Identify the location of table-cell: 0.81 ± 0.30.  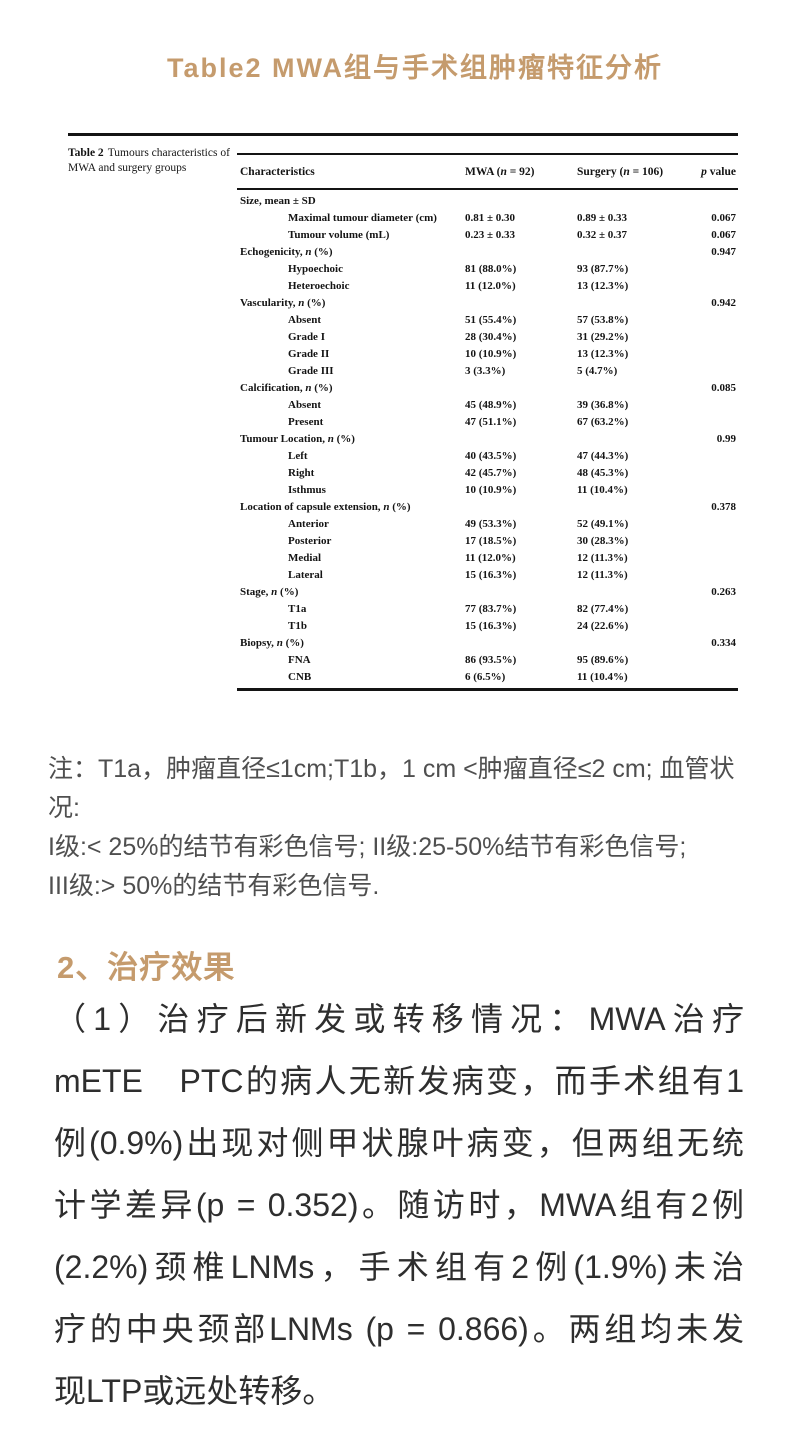
(490, 217).